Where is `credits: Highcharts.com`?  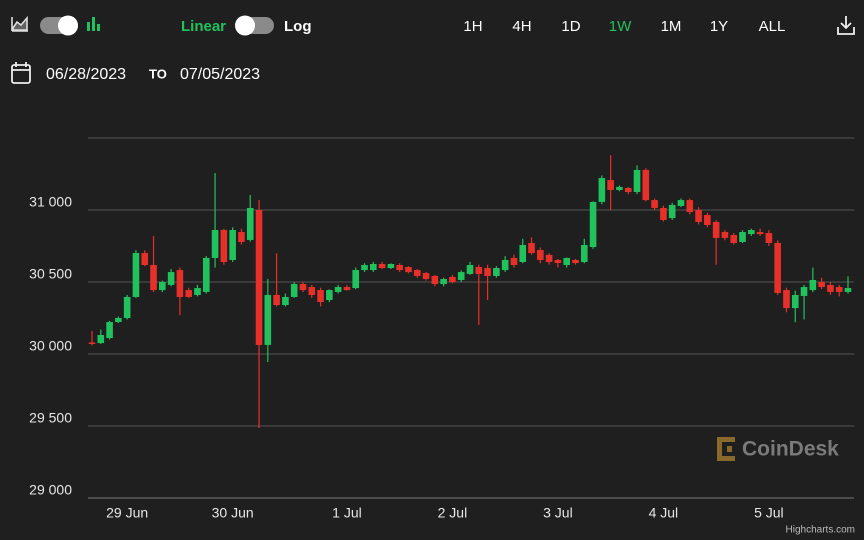 credits: Highcharts.com is located at coordinates (820, 530).